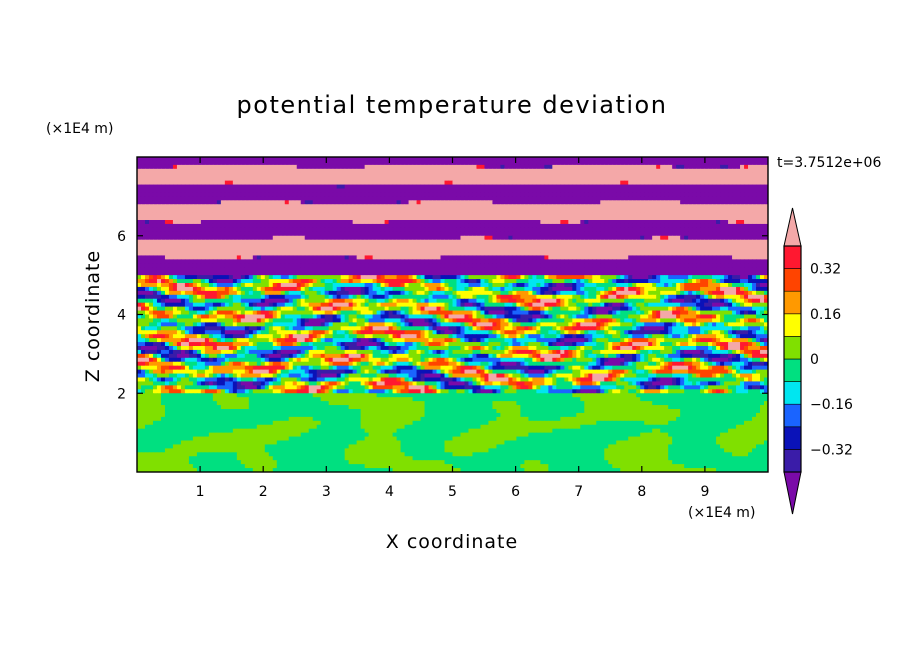  What do you see at coordinates (825, 315) in the screenshot?
I see `colorbar-label: 0.16` at bounding box center [825, 315].